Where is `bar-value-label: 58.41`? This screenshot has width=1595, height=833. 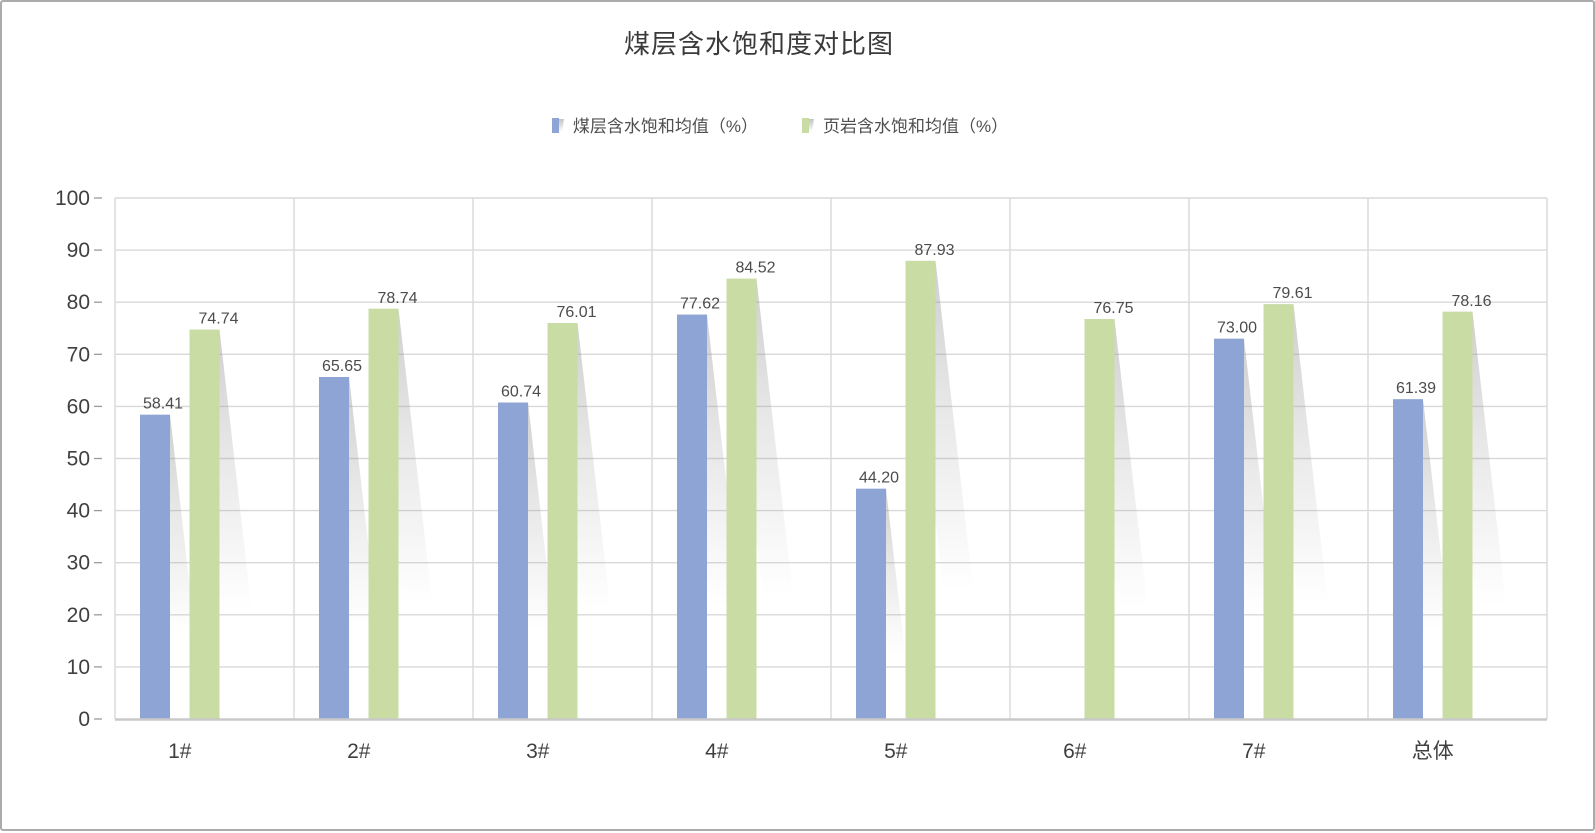
bar-value-label: 58.41 is located at coordinates (163, 404).